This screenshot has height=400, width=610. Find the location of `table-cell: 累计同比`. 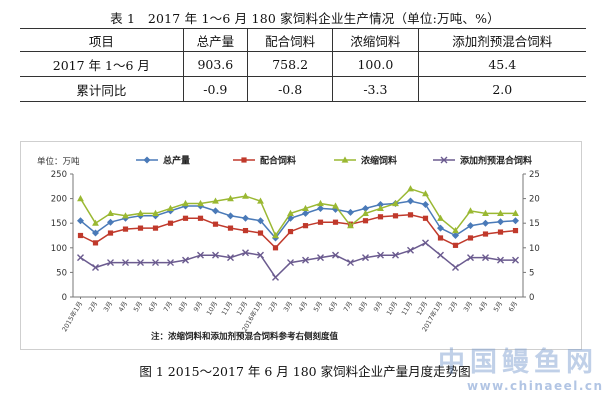

table-cell: 累计同比 is located at coordinates (102, 89).